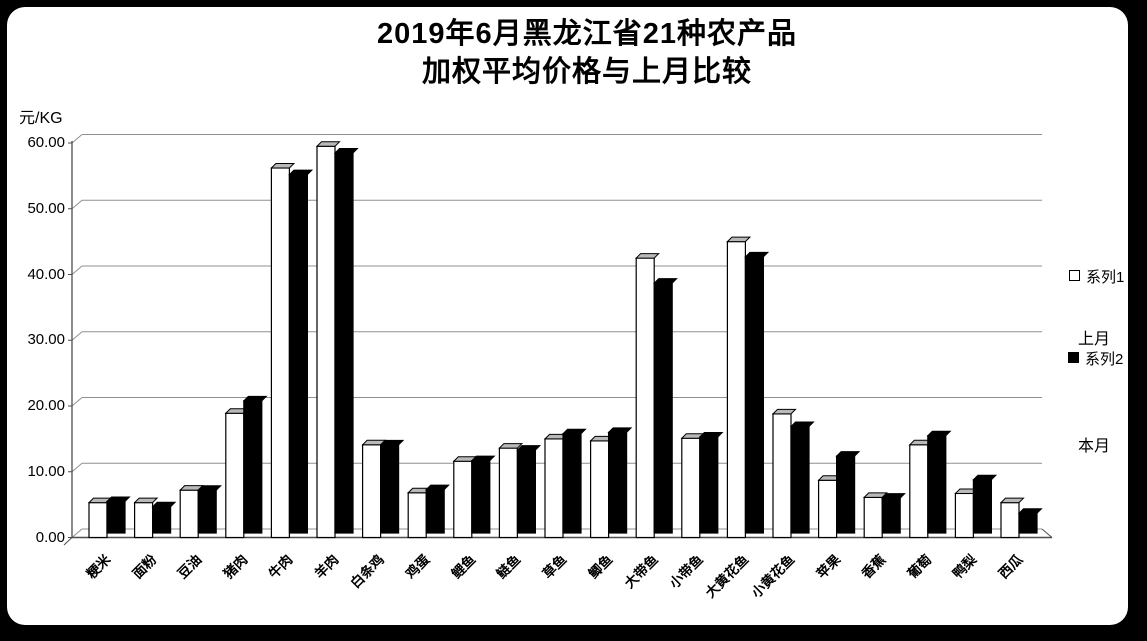  I want to click on chart-title: 2019年6月黑龙江省21种农产品 加权平均价格与上月比较, so click(587, 53).